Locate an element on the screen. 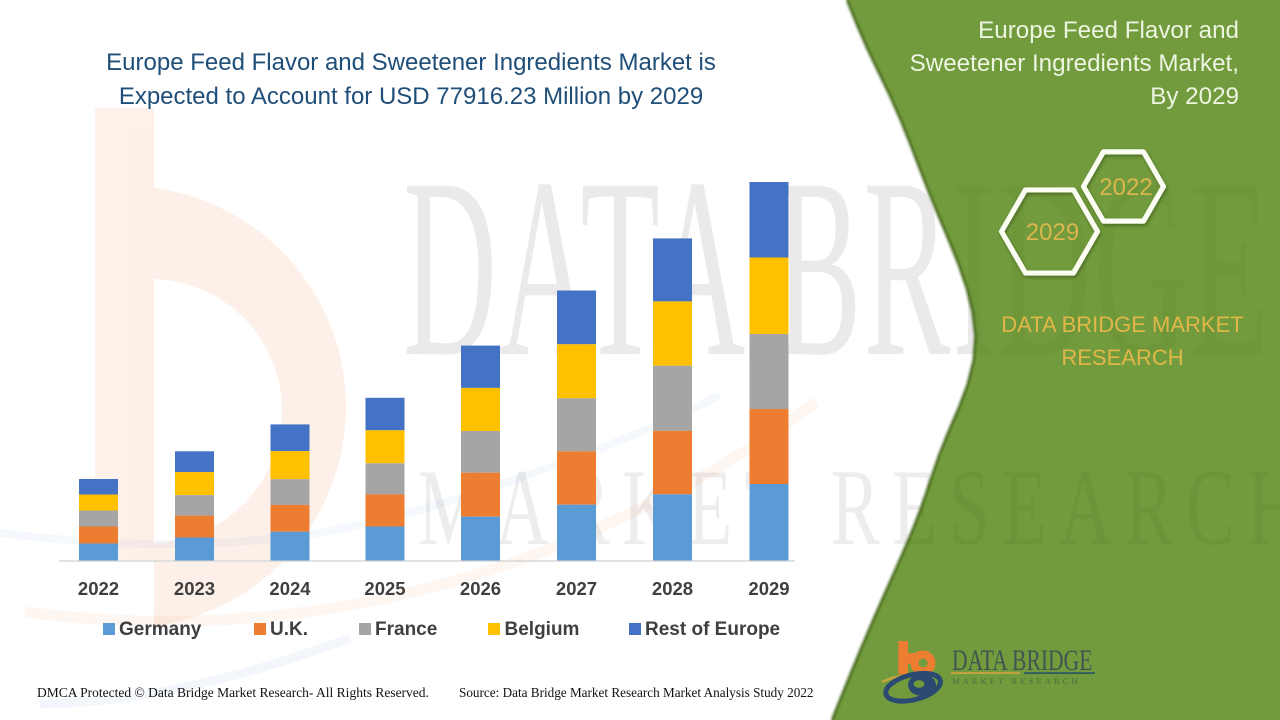 This screenshot has width=1280, height=720. svg-text: MARKET RESEARCH is located at coordinates (1016, 681).